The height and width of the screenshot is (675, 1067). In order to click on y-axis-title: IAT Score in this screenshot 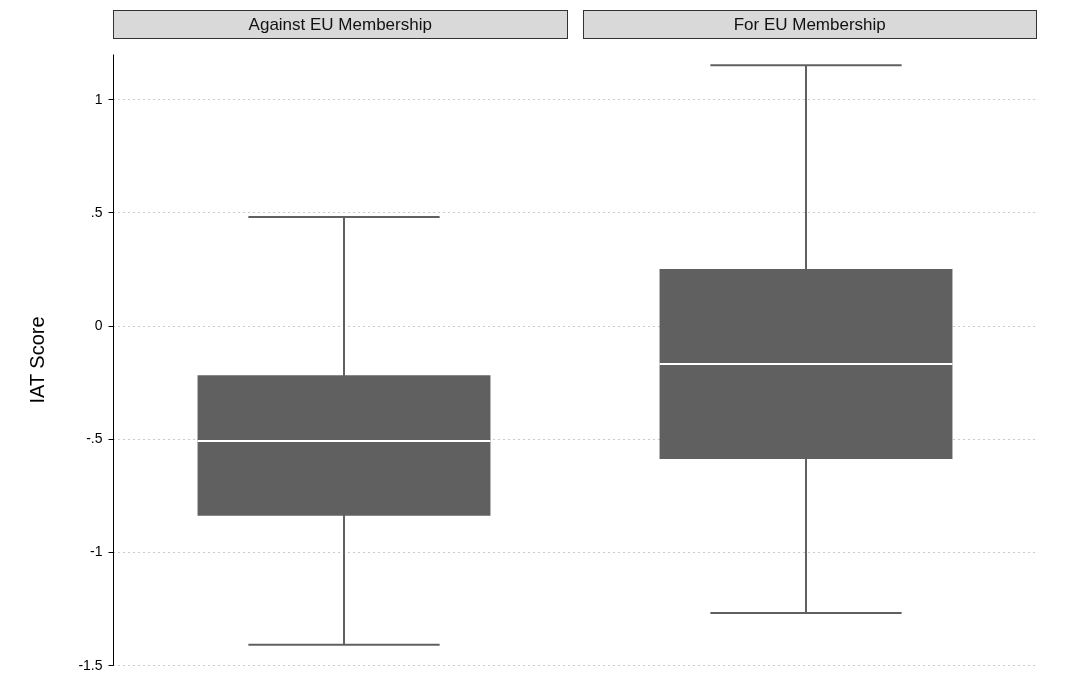, I will do `click(37, 360)`.